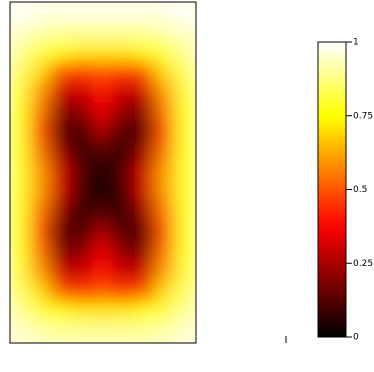  Describe the element at coordinates (363, 116) in the screenshot. I see `colorbar-tick-label: 0.75` at that location.